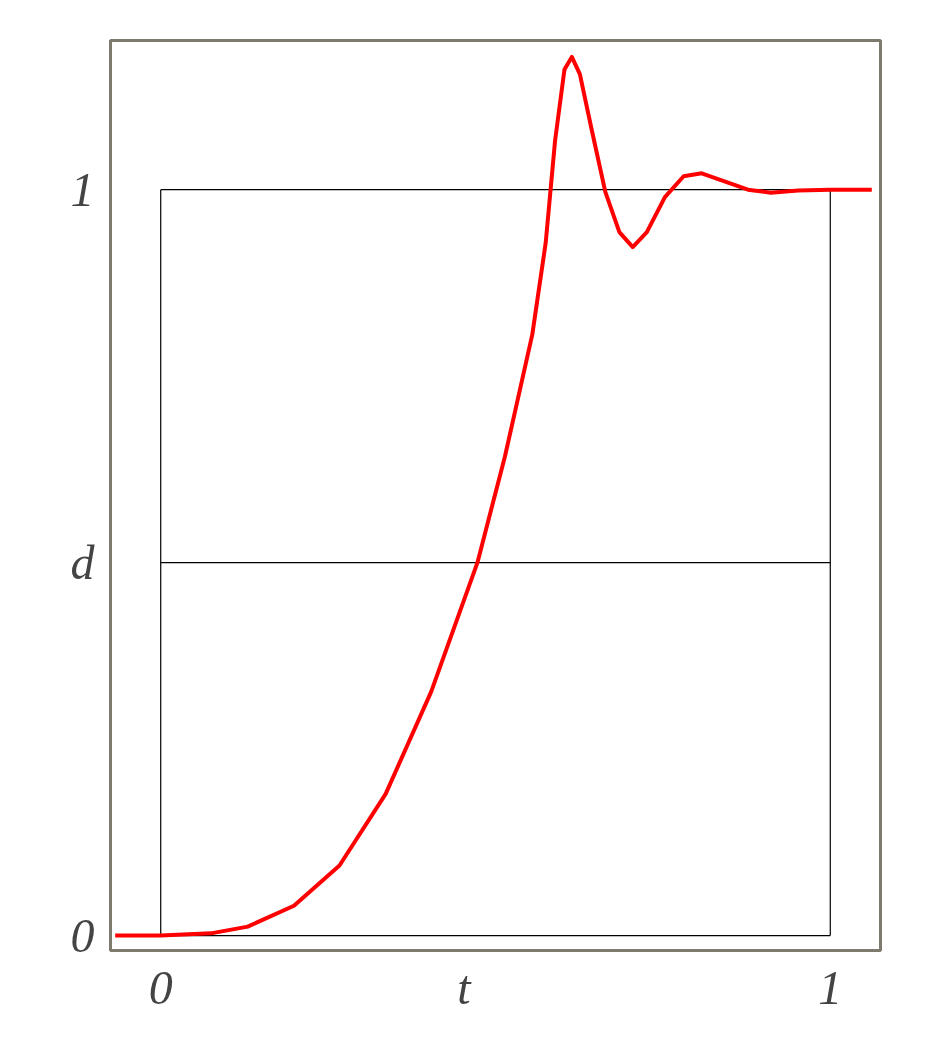  What do you see at coordinates (83, 563) in the screenshot?
I see `y-tick-label: d` at bounding box center [83, 563].